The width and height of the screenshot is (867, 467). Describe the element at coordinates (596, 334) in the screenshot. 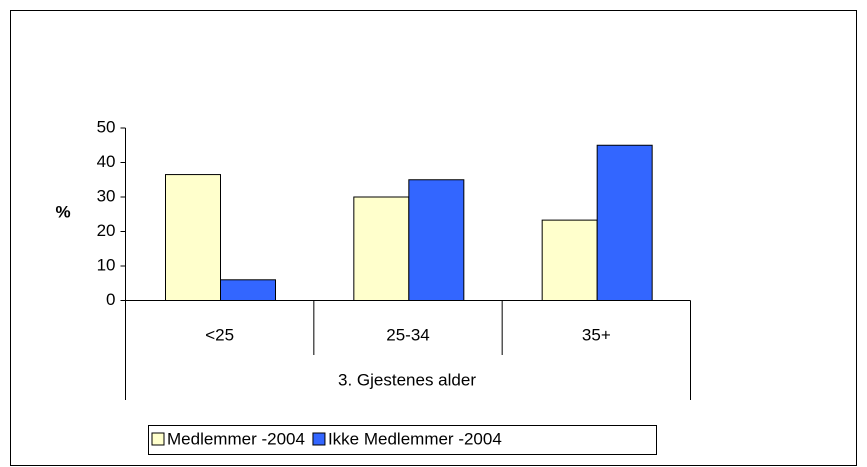

I see `x-tick-label: 35+` at that location.